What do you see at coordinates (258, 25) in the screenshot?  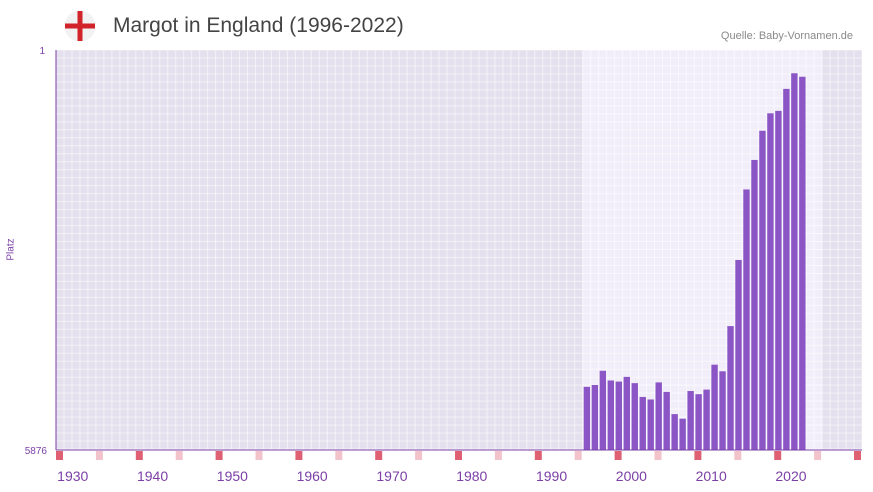 I see `chart-title: Margot in England (1996-2022)` at bounding box center [258, 25].